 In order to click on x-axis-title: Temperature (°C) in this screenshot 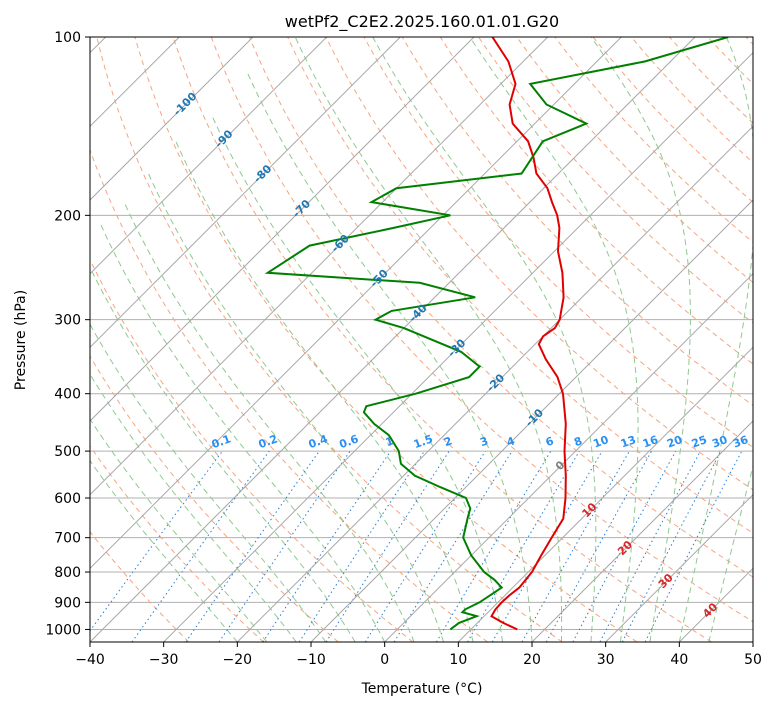, I will do `click(422, 689)`.